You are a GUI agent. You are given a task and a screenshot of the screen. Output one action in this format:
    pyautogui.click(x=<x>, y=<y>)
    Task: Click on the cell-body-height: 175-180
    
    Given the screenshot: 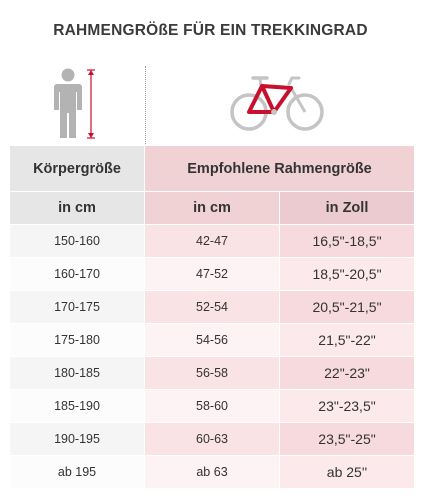 What is the action you would take?
    pyautogui.click(x=77, y=340)
    